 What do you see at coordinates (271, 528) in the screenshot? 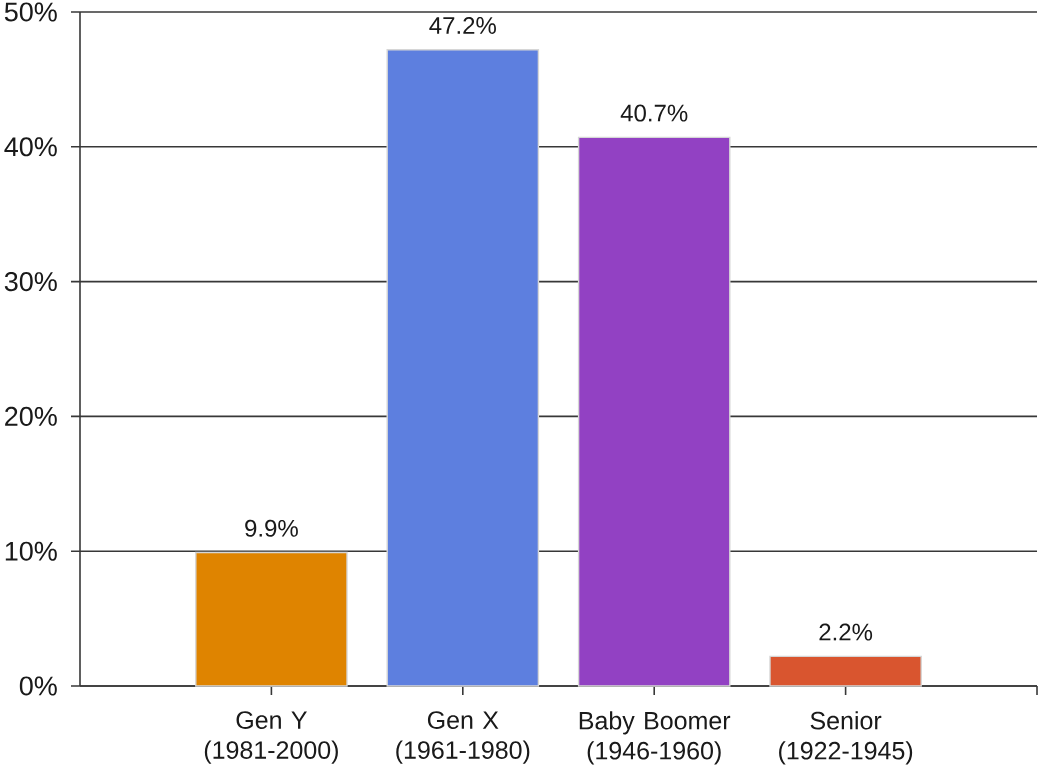
I see `data-label: 9.9%` at bounding box center [271, 528].